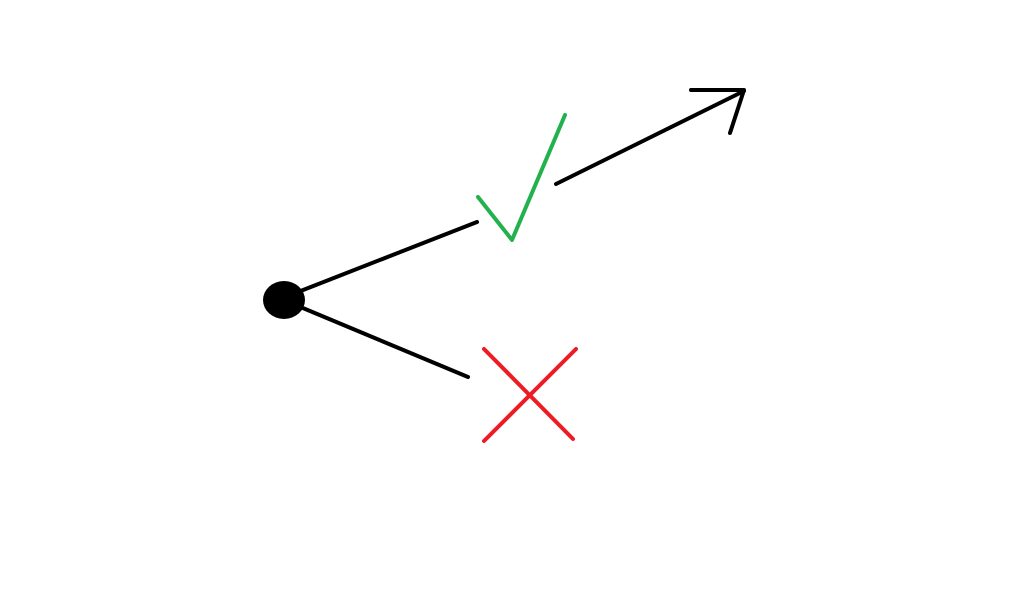 The height and width of the screenshot is (604, 1012). What do you see at coordinates (717, 111) in the screenshot?
I see `arrowhead-icon` at bounding box center [717, 111].